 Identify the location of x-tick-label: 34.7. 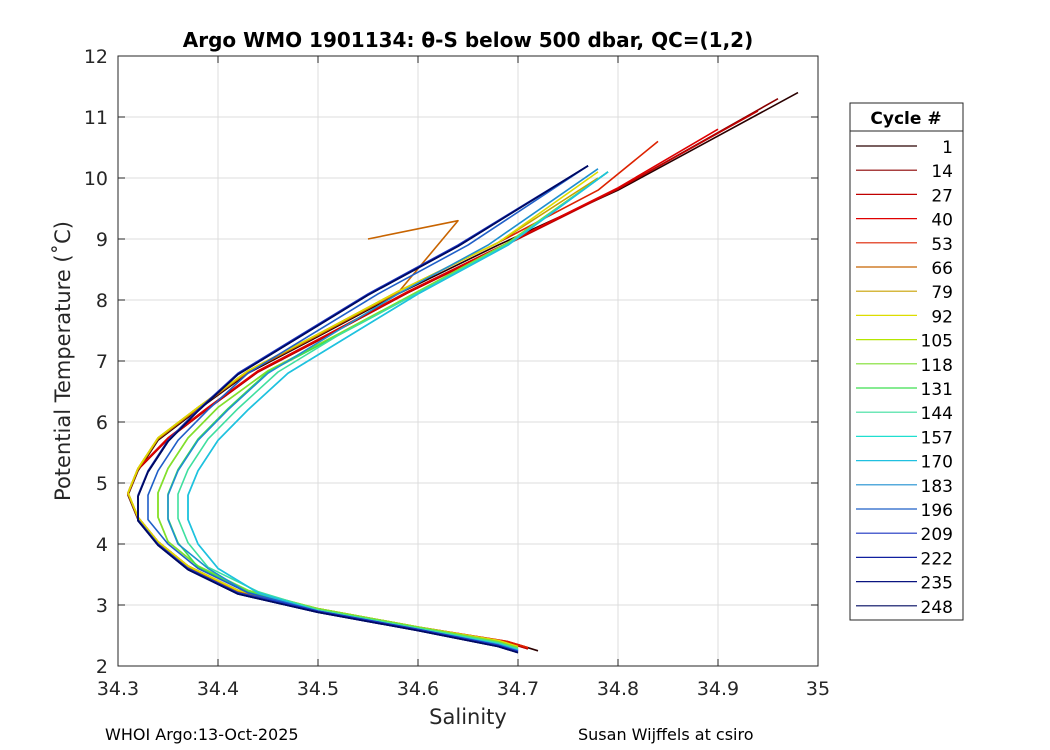
(518, 689).